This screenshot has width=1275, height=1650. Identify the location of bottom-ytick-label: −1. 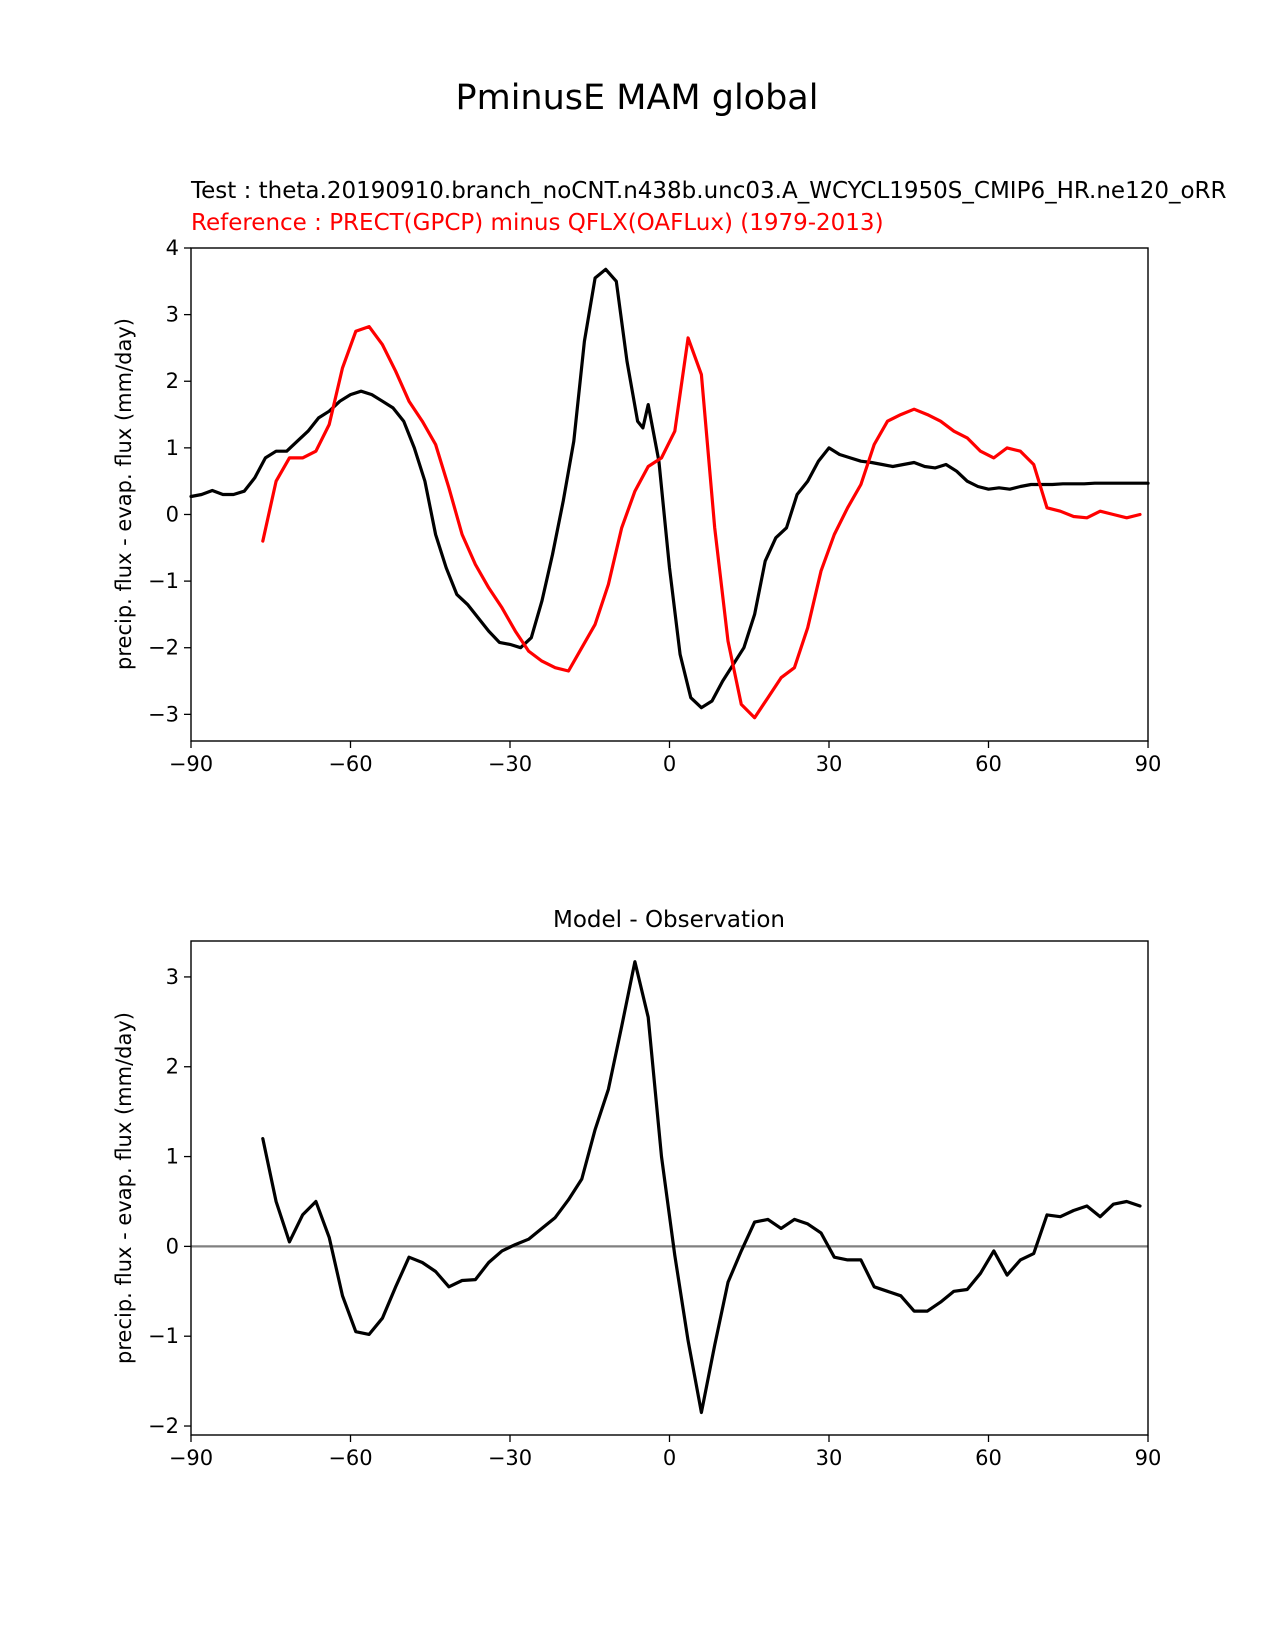
(163, 1336).